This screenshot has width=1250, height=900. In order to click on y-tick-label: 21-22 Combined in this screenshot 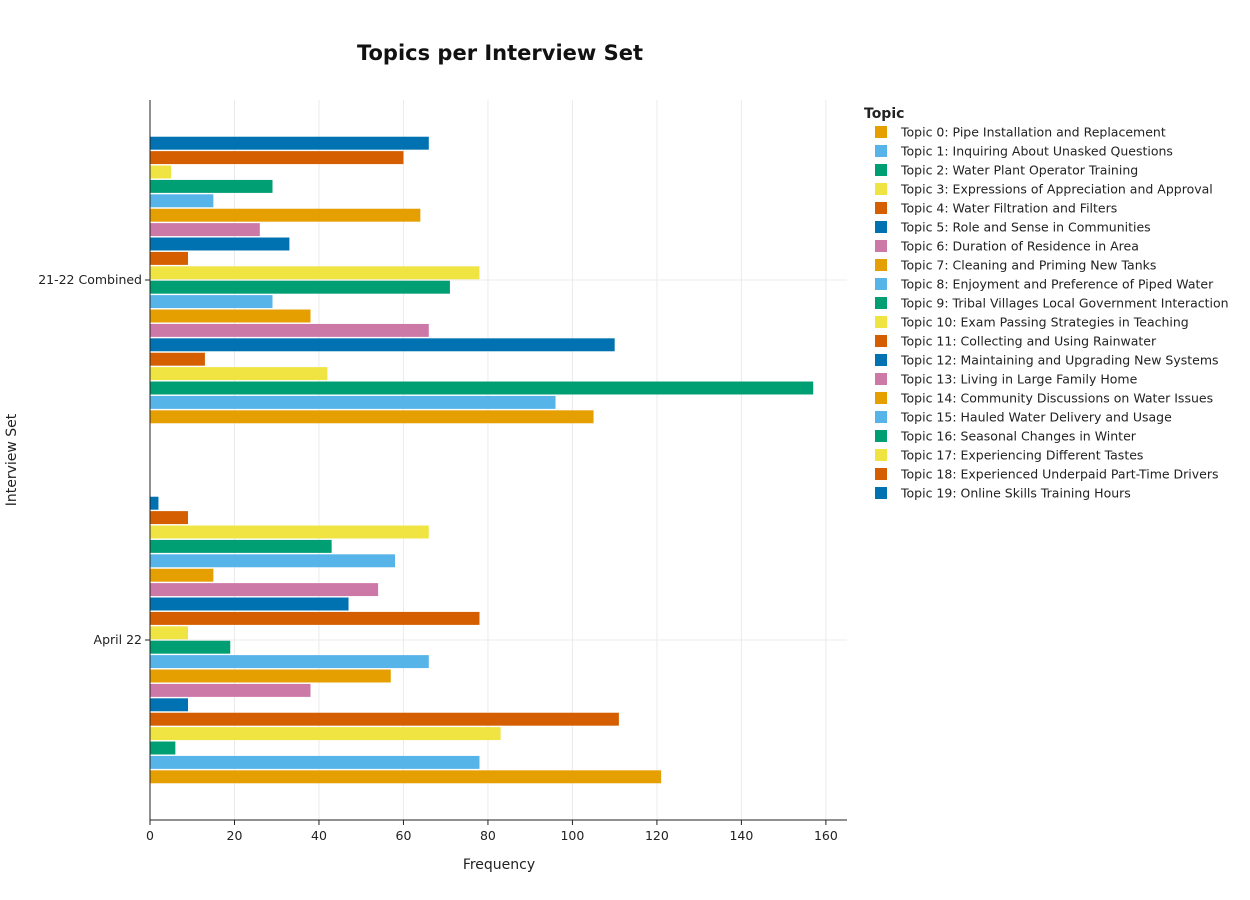, I will do `click(90, 279)`.